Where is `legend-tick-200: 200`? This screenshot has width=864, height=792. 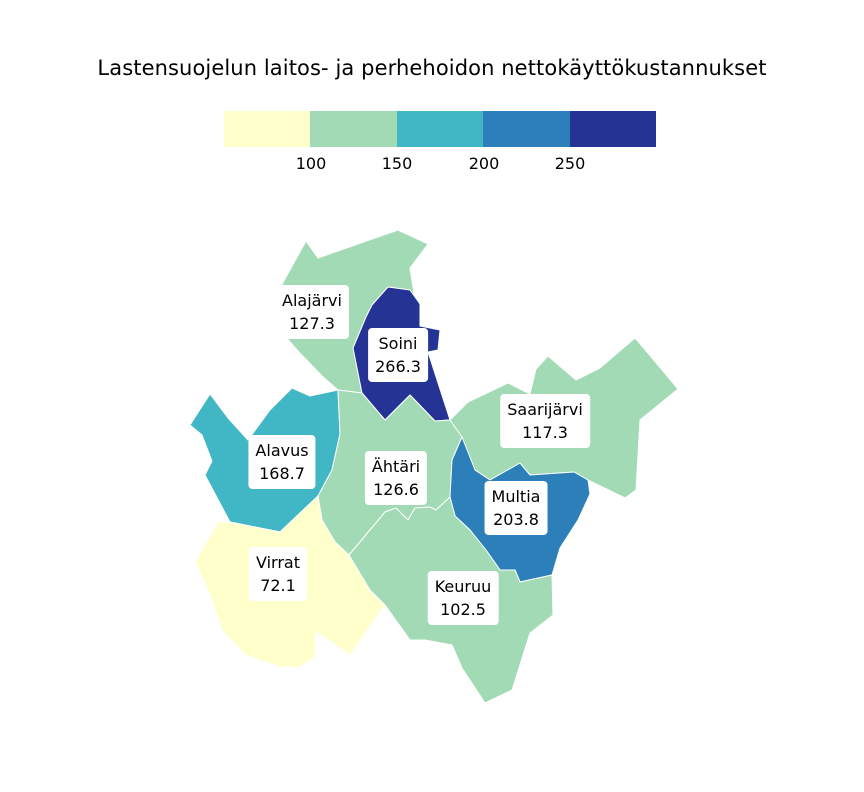
legend-tick-200: 200 is located at coordinates (484, 163).